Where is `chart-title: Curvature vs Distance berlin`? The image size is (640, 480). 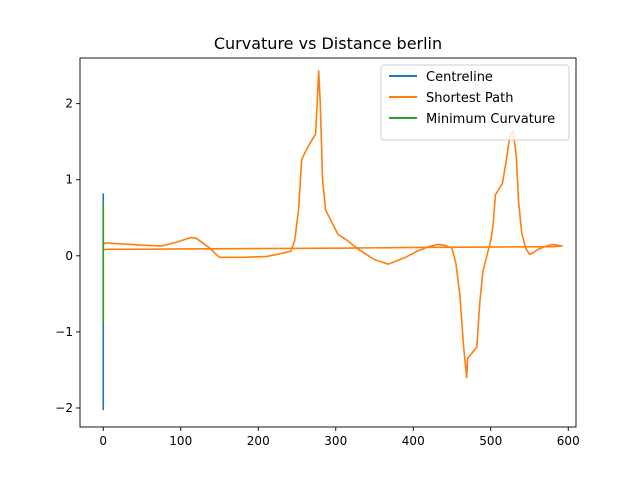 chart-title: Curvature vs Distance berlin is located at coordinates (328, 43).